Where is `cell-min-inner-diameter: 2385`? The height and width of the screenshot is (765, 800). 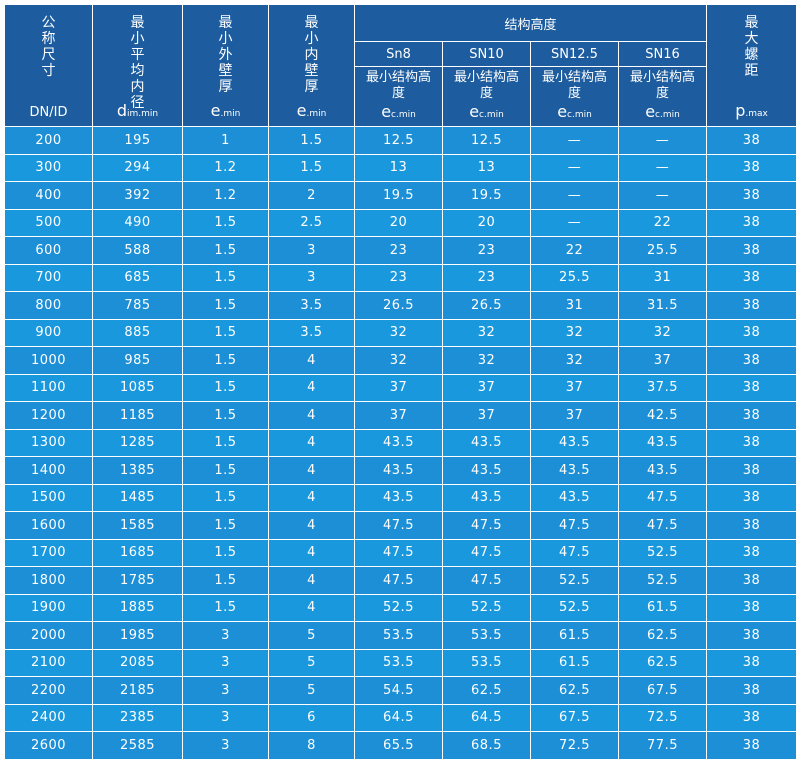 cell-min-inner-diameter: 2385 is located at coordinates (137, 717).